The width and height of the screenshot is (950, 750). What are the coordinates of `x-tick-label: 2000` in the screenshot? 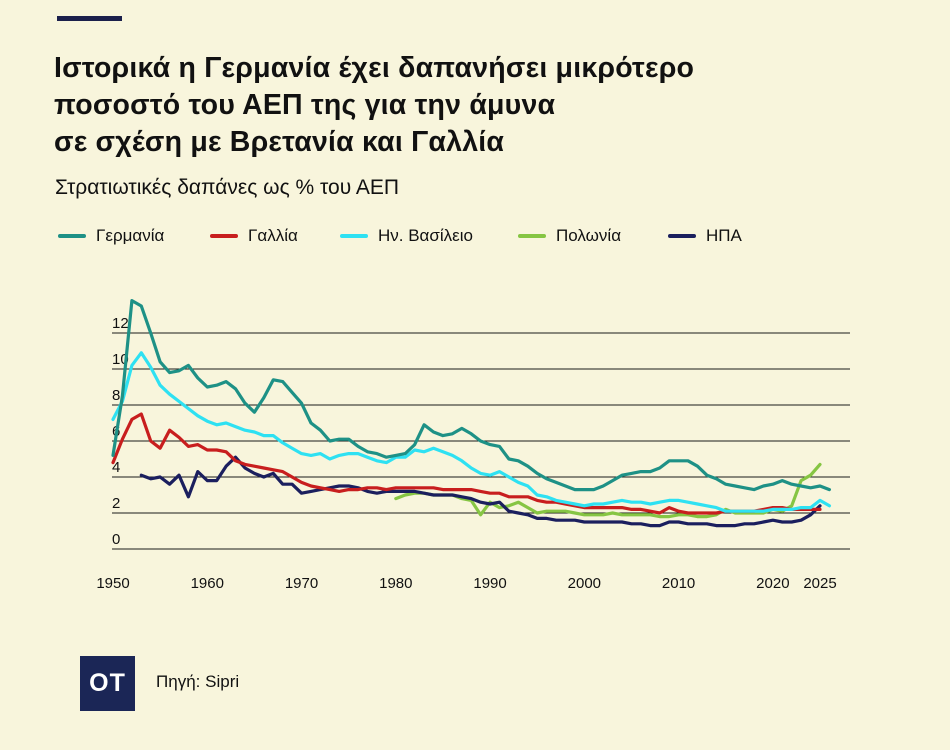 It's located at (584, 583).